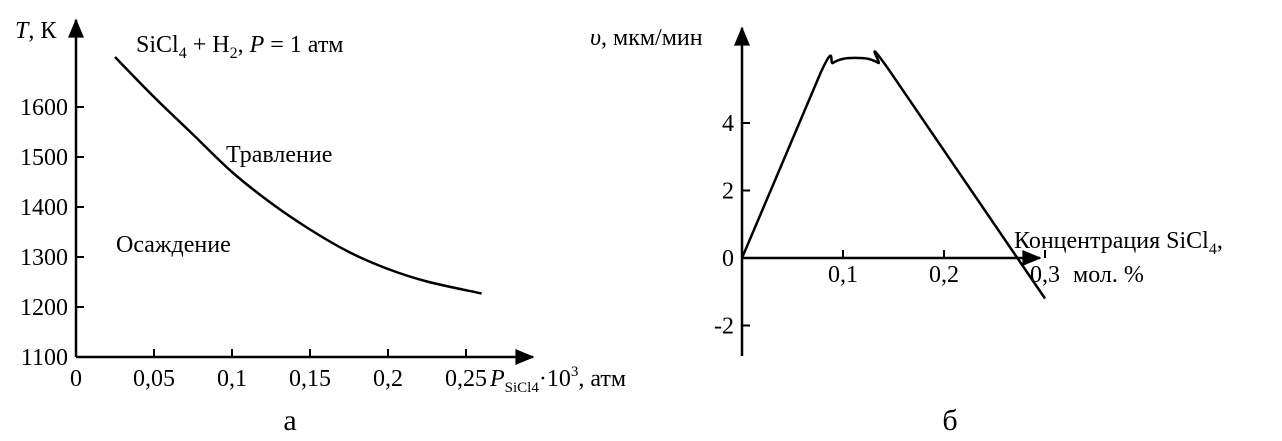  What do you see at coordinates (44, 158) in the screenshot?
I see `chart-a-y-tick-label: 1500` at bounding box center [44, 158].